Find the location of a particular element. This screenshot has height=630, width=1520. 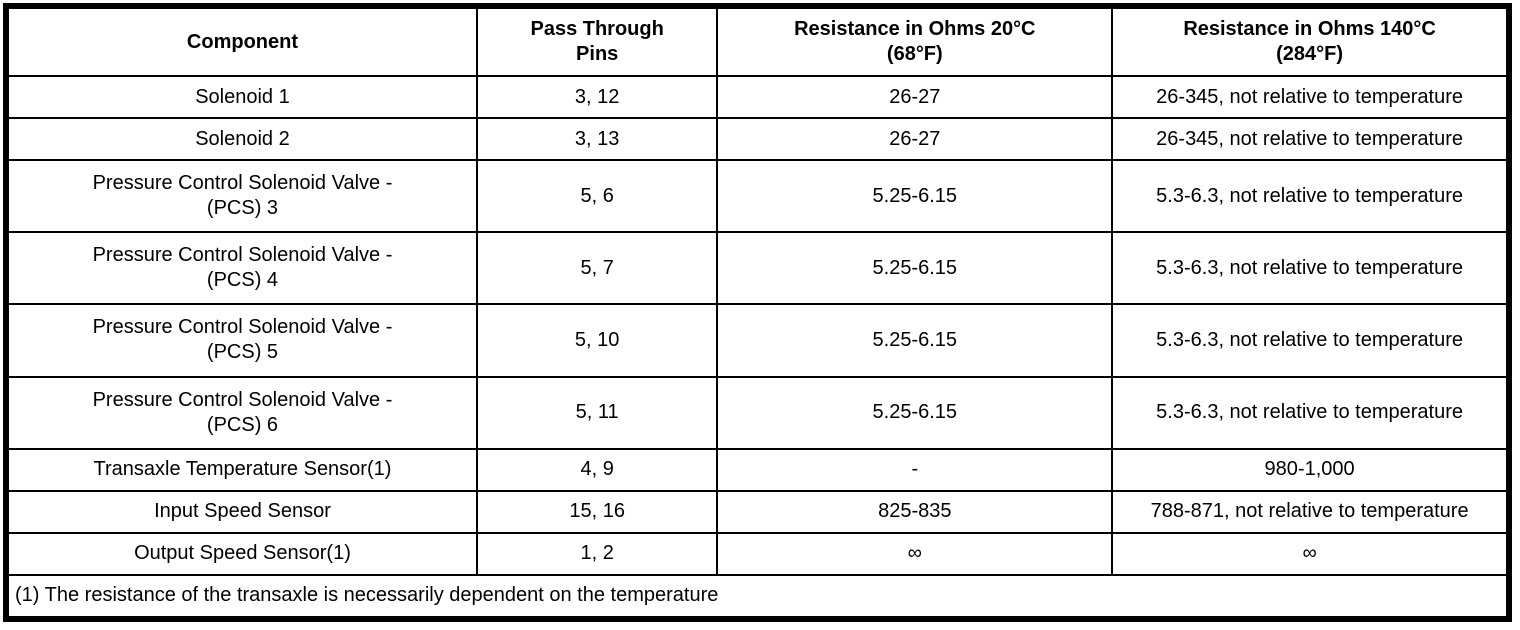

col-header-resistance-20c: Resistance in Ohms 20°C (68°F) is located at coordinates (915, 41).